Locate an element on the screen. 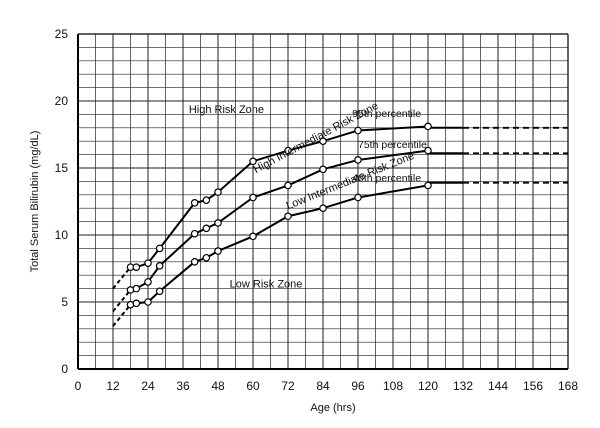  percentile-label: 75th percentile is located at coordinates (392, 145).